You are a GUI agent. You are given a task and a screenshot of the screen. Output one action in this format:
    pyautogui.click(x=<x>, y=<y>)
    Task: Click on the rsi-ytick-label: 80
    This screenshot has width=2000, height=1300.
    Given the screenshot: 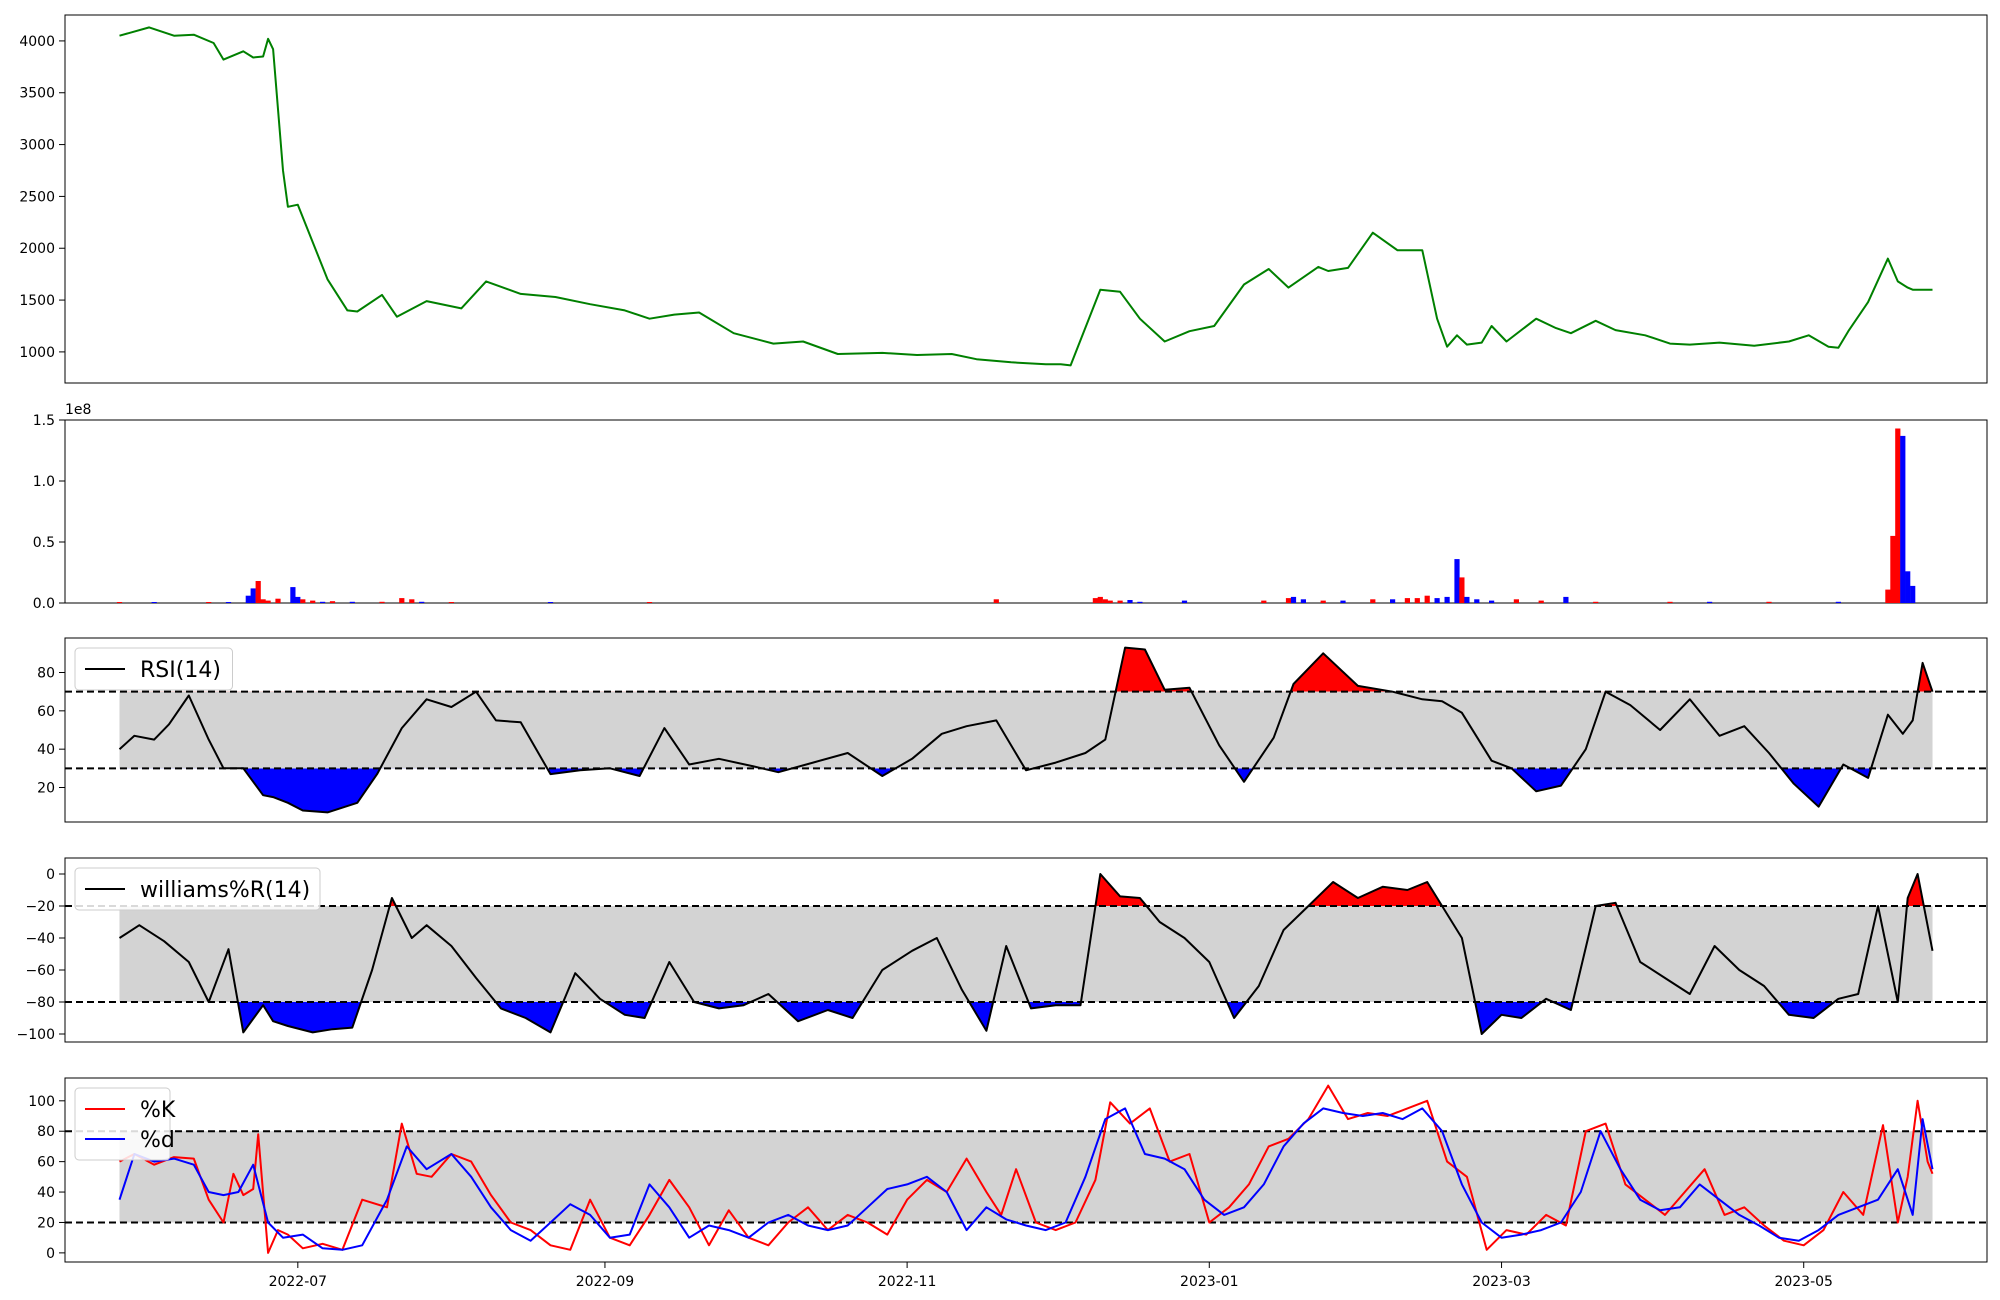 What is the action you would take?
    pyautogui.click(x=46, y=674)
    